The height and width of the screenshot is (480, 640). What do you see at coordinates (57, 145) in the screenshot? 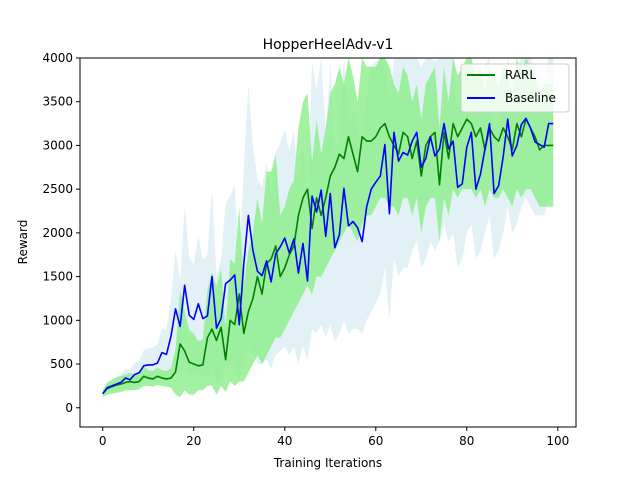
I see `y-tick-label: 3000` at bounding box center [57, 145].